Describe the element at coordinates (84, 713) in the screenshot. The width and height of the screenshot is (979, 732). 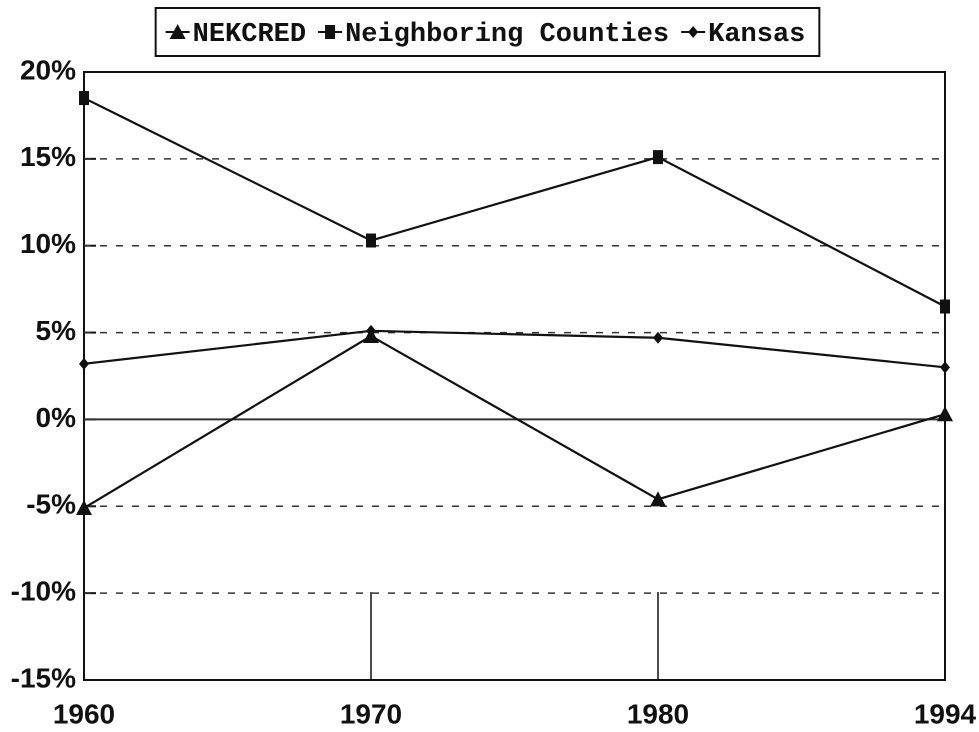
I see `x-tick-label: 1960` at that location.